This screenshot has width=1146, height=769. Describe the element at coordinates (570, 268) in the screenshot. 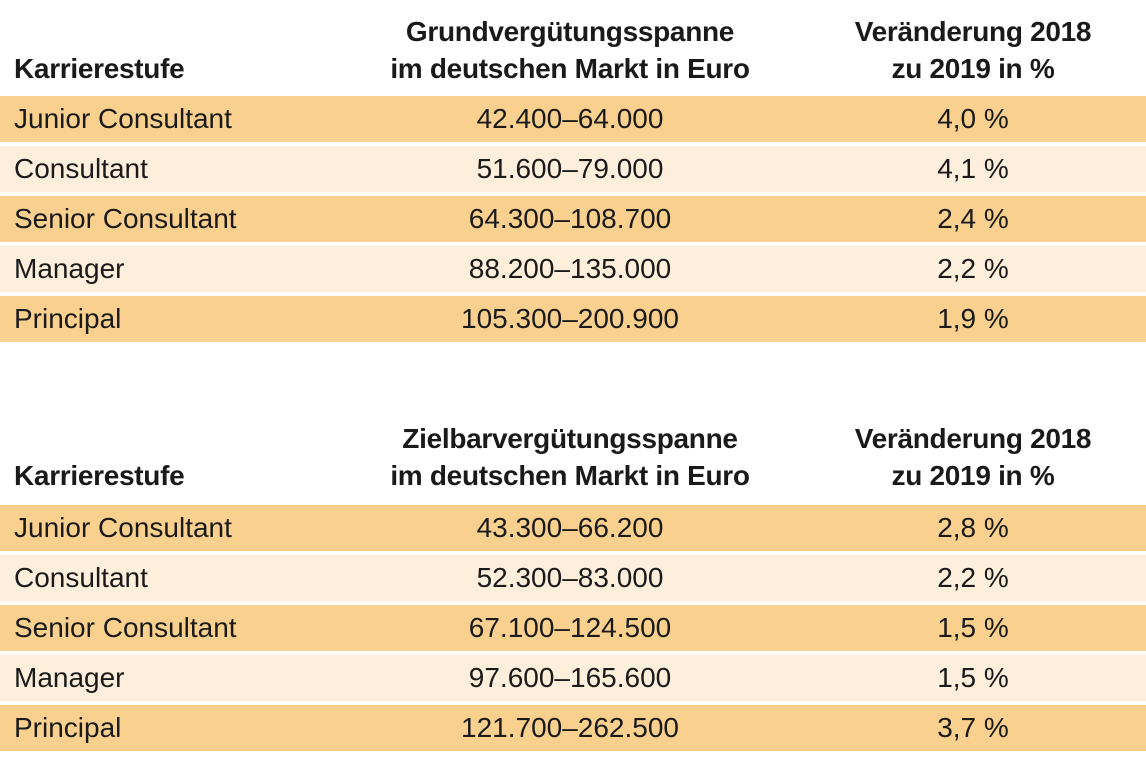

I see `salary-range-cell: 88.200–135.000` at that location.